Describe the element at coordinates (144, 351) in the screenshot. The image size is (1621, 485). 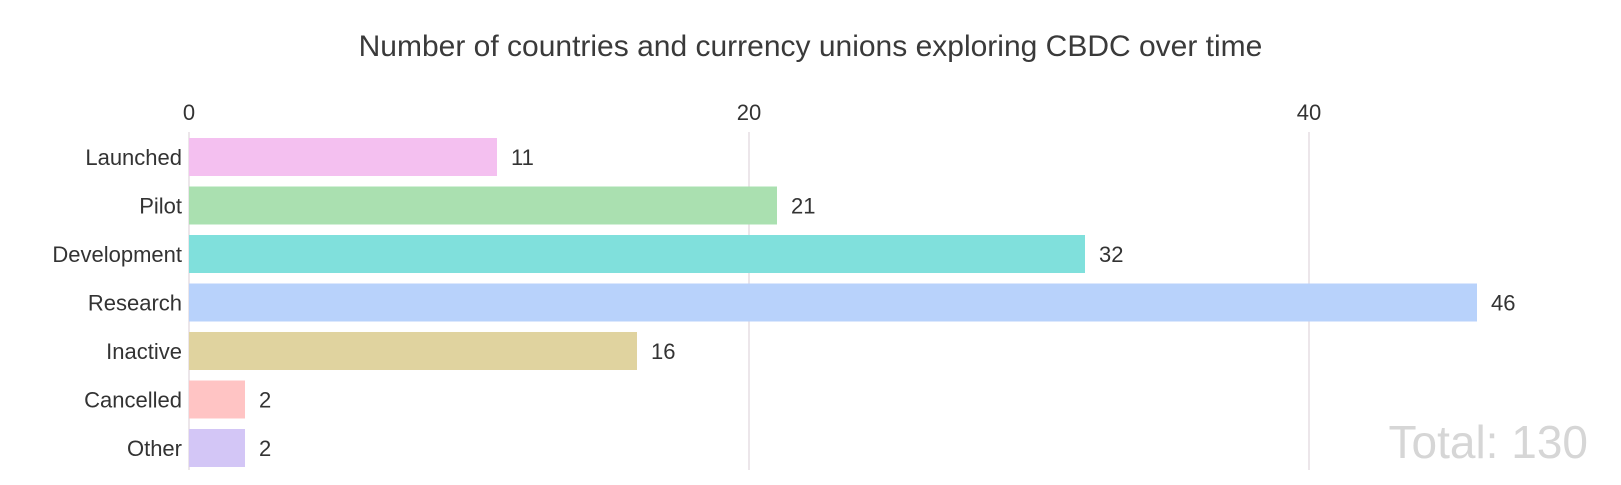
I see `category-label: Inactive` at that location.